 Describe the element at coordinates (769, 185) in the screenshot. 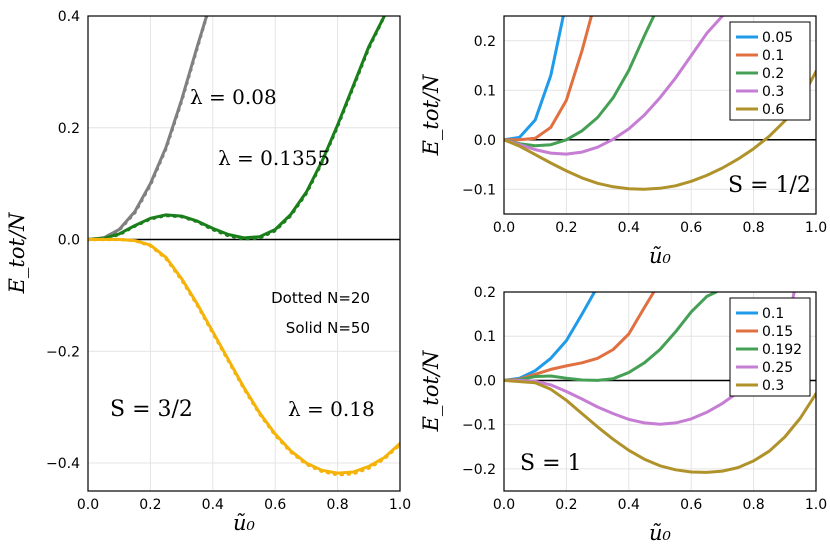

I see `annotation-spin-1-2: S = 1/2` at that location.